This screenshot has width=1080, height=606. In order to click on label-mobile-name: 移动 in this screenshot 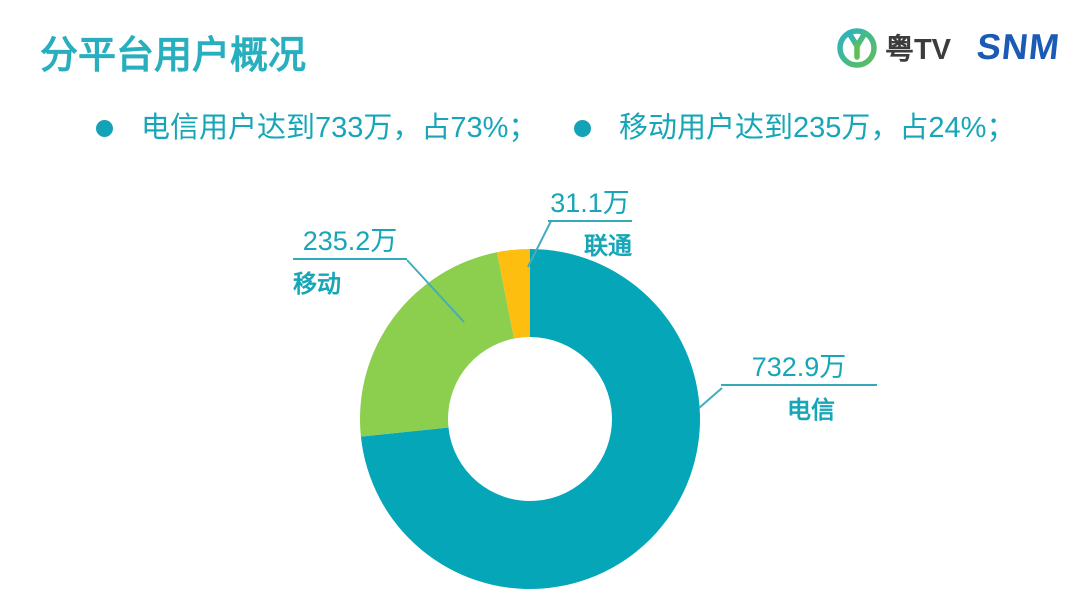, I will do `click(317, 284)`.